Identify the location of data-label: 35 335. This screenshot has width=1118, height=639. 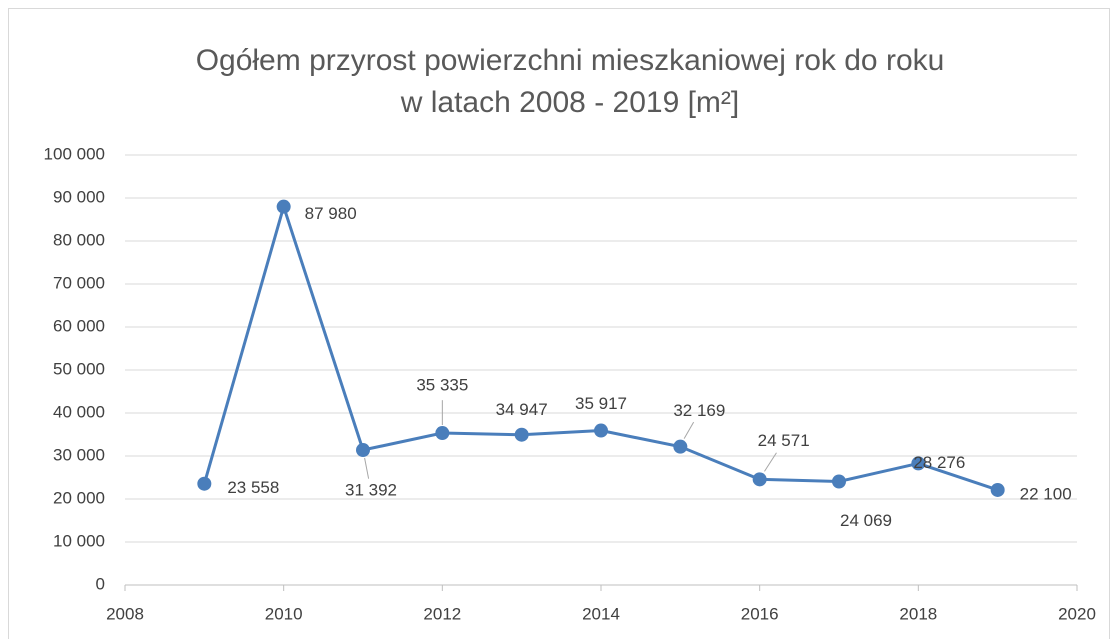
(442, 385).